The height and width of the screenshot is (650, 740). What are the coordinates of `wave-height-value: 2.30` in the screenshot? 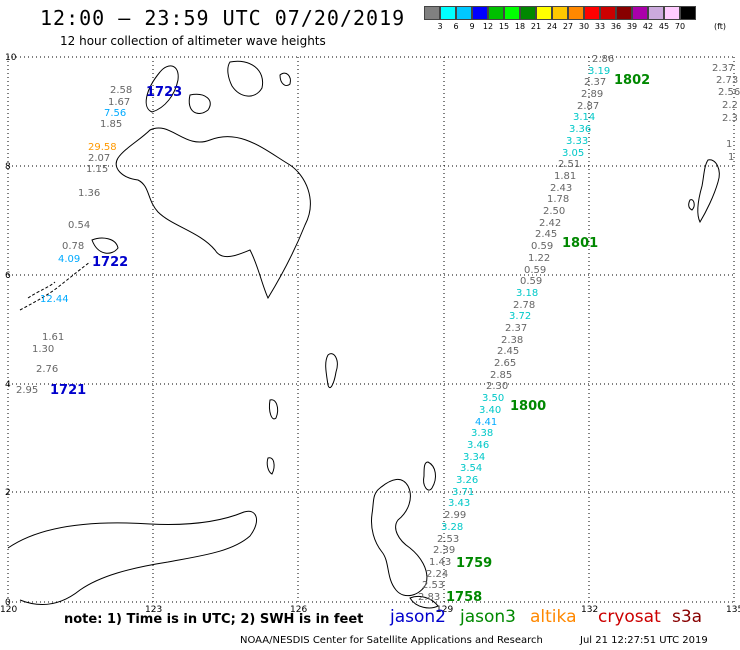 It's located at (497, 386).